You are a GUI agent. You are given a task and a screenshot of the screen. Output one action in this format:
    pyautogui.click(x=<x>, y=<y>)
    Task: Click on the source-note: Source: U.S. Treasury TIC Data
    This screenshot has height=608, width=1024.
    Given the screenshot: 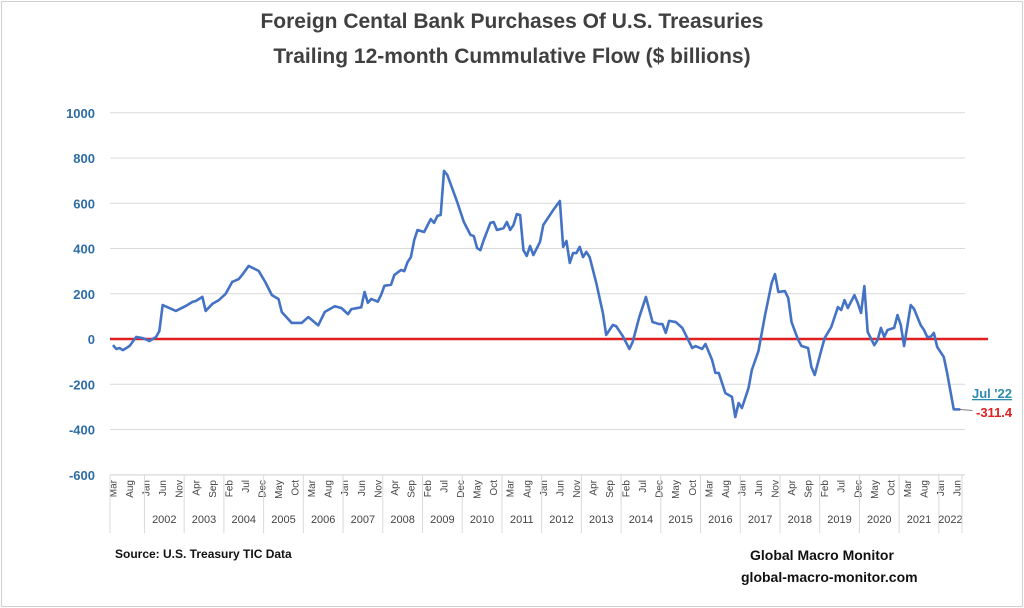 What is the action you would take?
    pyautogui.click(x=203, y=554)
    